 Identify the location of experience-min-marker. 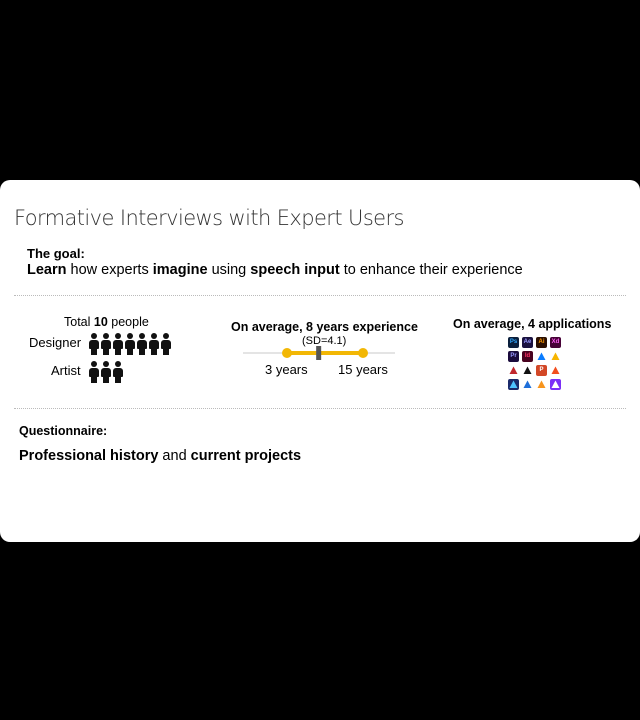
(287, 353).